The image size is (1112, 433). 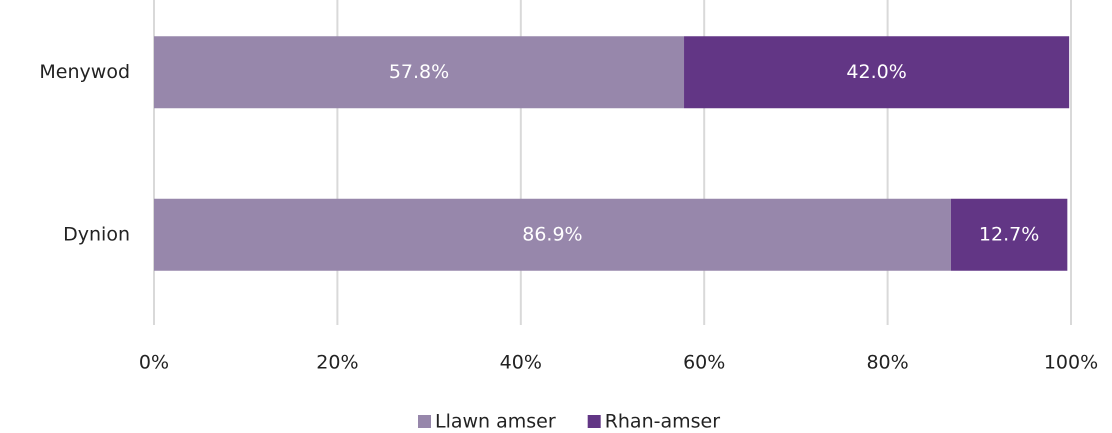 I want to click on x-tick-label: 40%, so click(x=521, y=363).